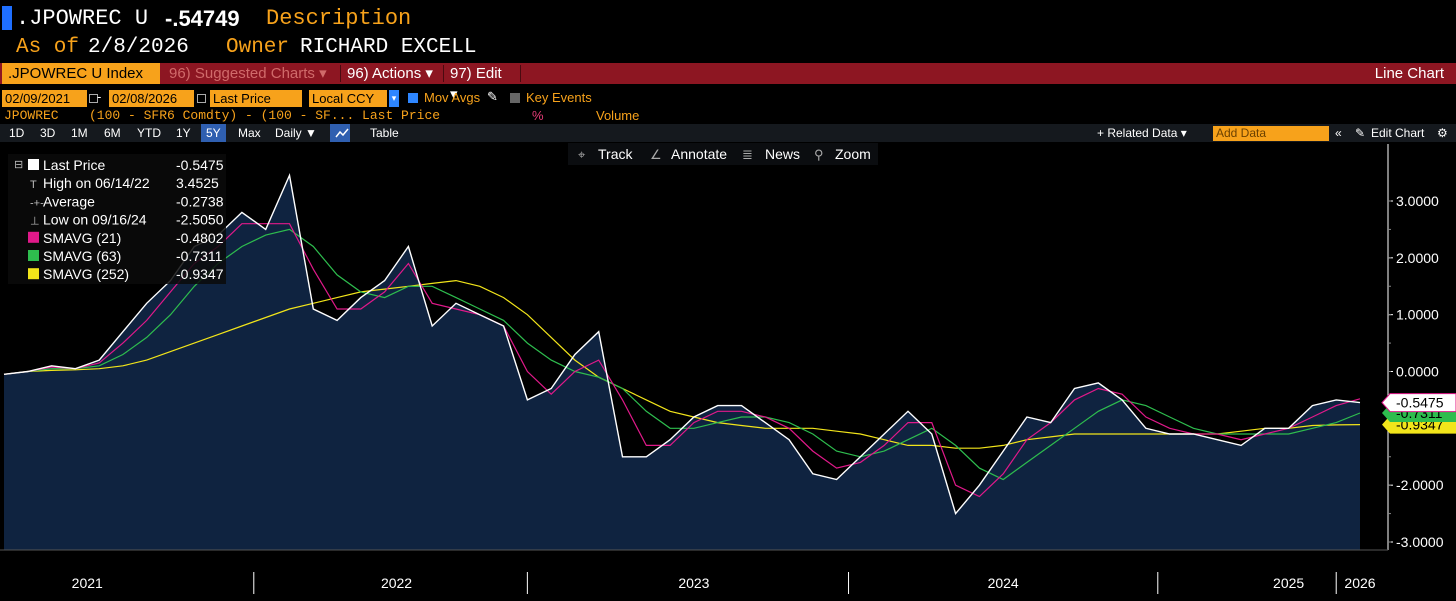  What do you see at coordinates (348, 98) in the screenshot?
I see `currency-select: Local CCY` at bounding box center [348, 98].